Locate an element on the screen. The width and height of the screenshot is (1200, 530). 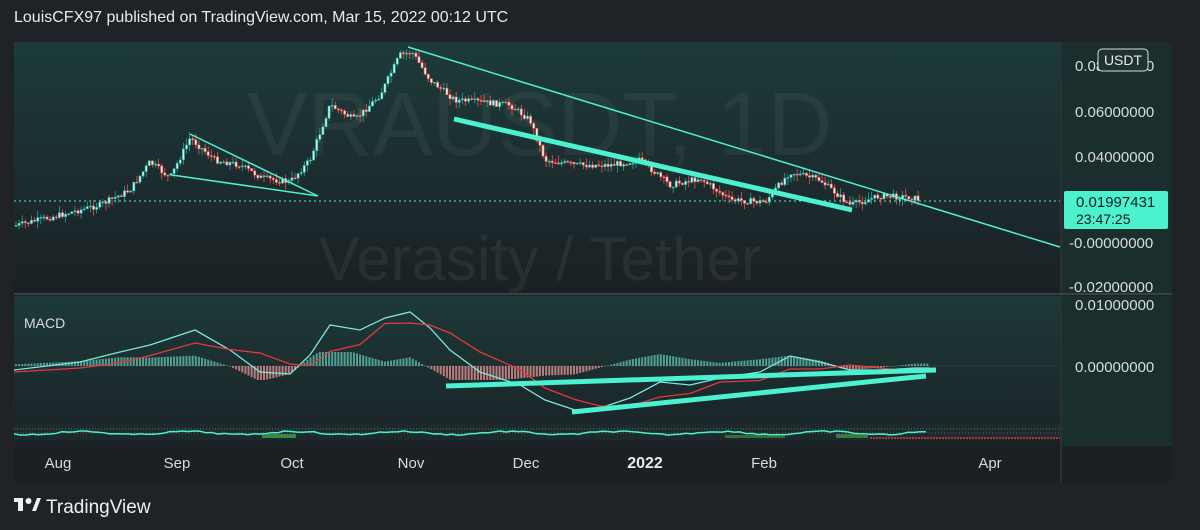
support-trendline is located at coordinates (653, 164).